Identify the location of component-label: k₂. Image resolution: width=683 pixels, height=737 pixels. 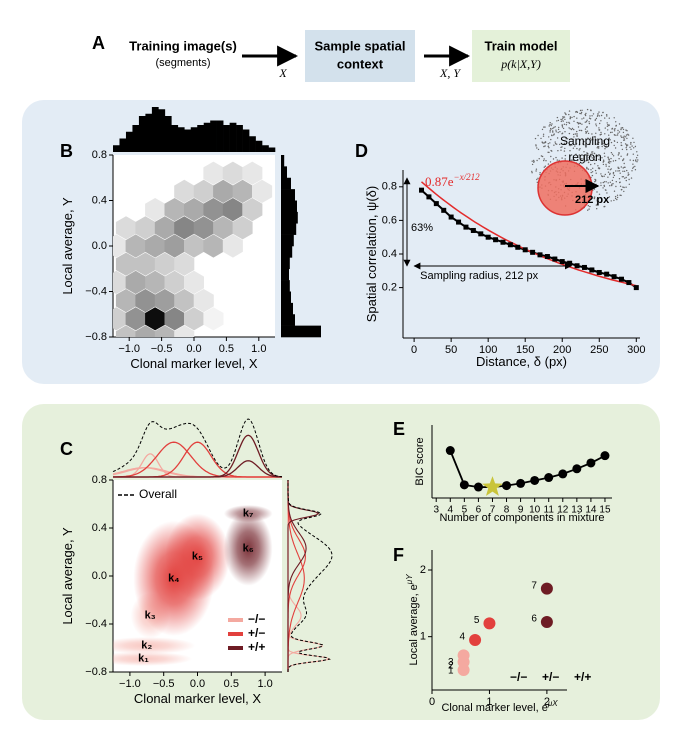
(146, 646).